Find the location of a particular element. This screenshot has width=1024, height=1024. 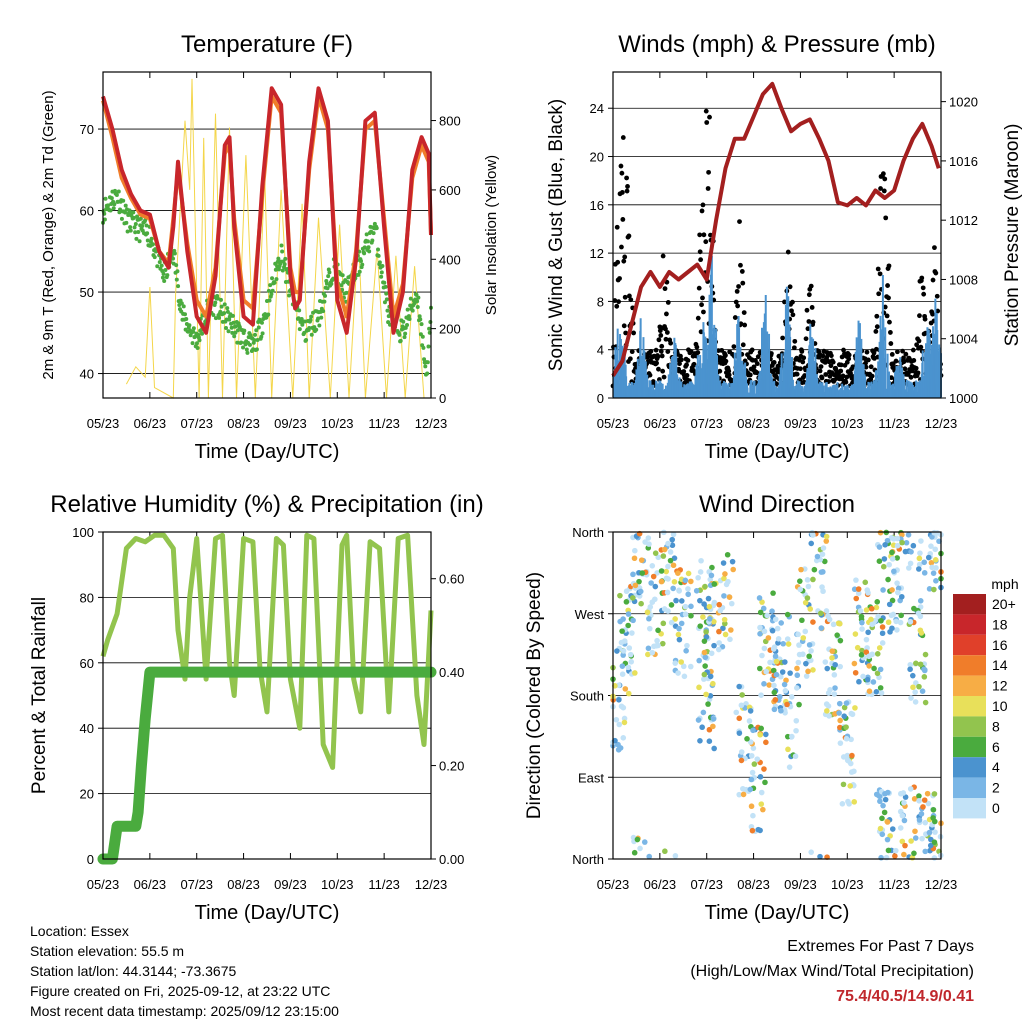

x-tick-label: 12/23 is located at coordinates (431, 884).